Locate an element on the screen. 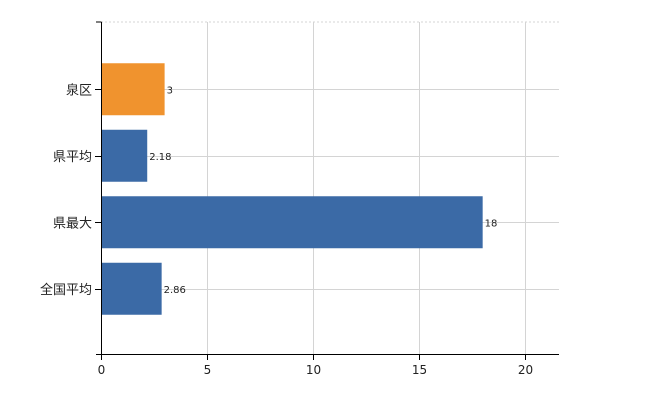 The image size is (650, 400). x-tick-label-20: 20 is located at coordinates (525, 370).